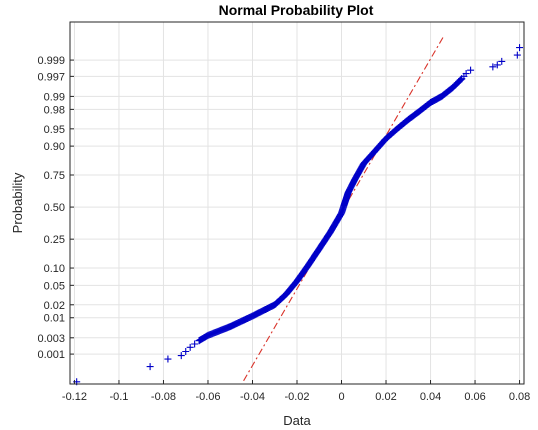 The image size is (538, 430). Describe the element at coordinates (51, 77) in the screenshot. I see `y-tick-label: 0.997` at that location.